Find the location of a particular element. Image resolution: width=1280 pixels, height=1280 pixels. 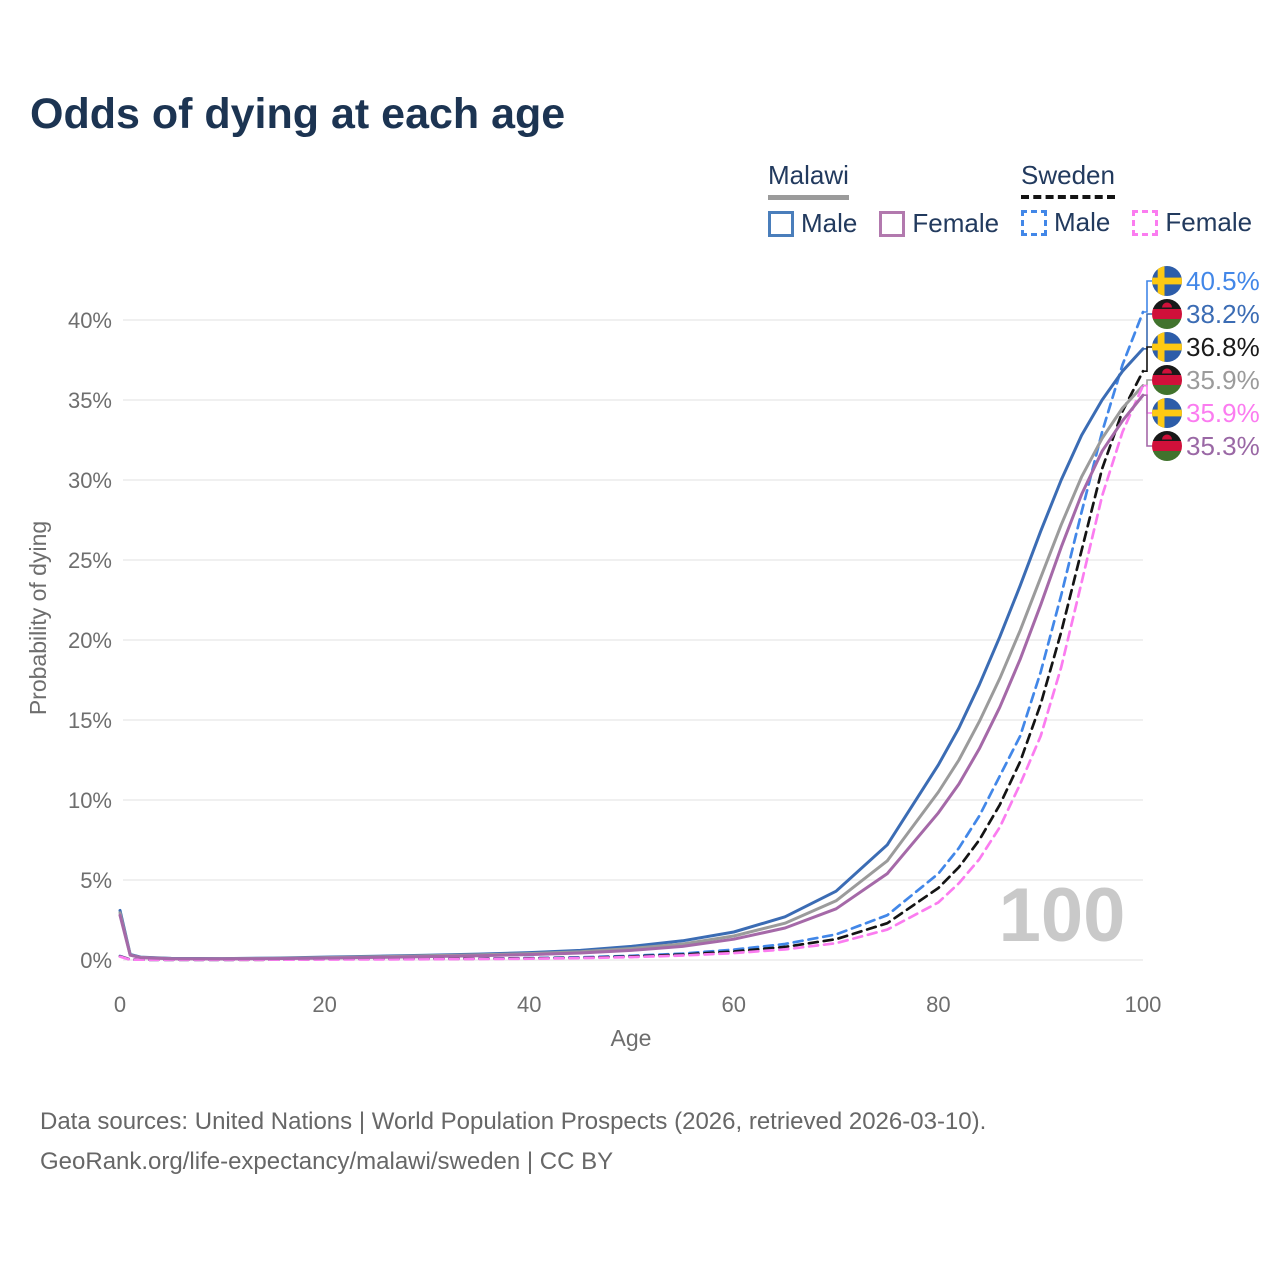

watermark: 100 is located at coordinates (1062, 915).